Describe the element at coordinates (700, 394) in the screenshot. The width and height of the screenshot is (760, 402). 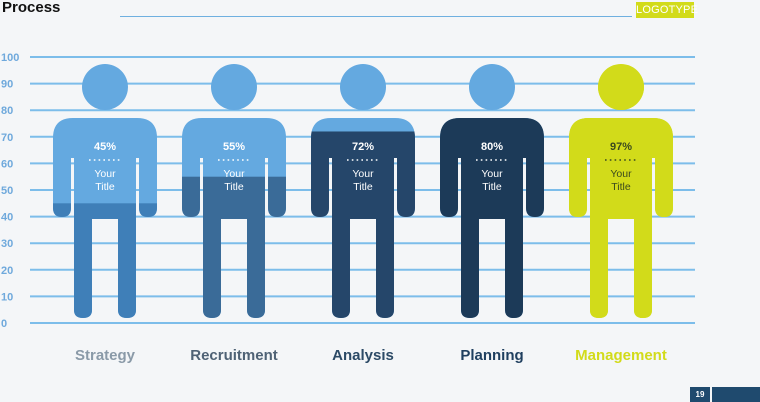
I see `page-number: 19` at that location.